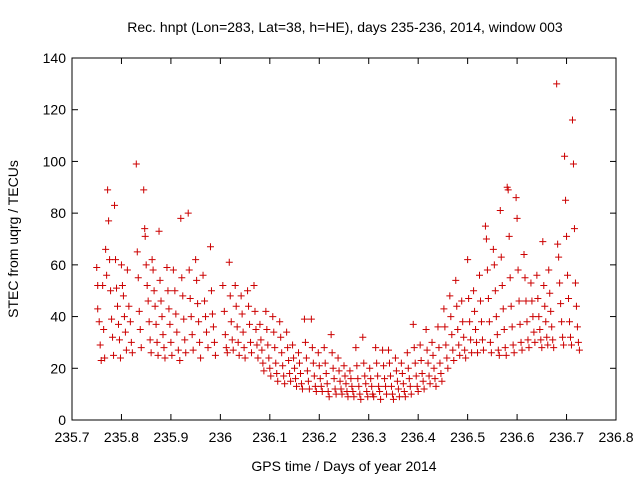 The image size is (640, 480). Describe the element at coordinates (221, 437) in the screenshot. I see `x-tick-label: 236` at that location.